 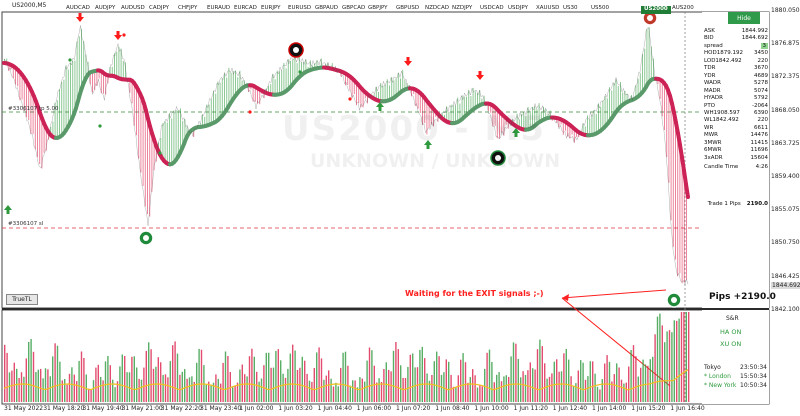 What do you see at coordinates (245, 8) in the screenshot?
I see `symbol-tab-eurcad: EURCAD` at bounding box center [245, 8].